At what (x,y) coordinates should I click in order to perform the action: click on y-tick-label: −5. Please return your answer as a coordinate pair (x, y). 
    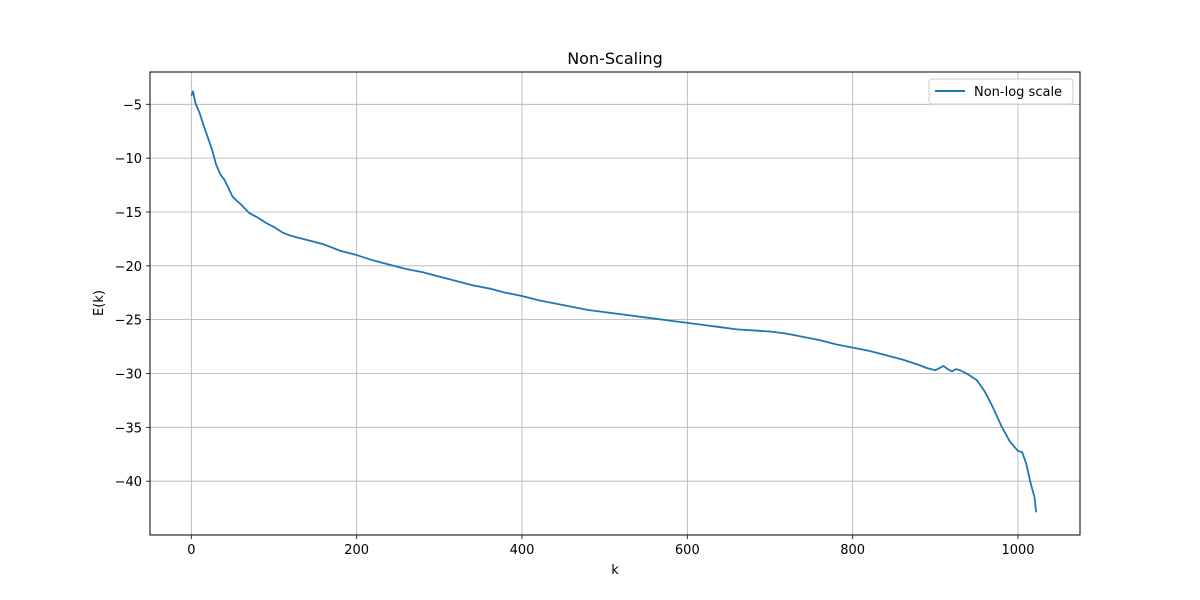
    Looking at the image, I should click on (132, 105).